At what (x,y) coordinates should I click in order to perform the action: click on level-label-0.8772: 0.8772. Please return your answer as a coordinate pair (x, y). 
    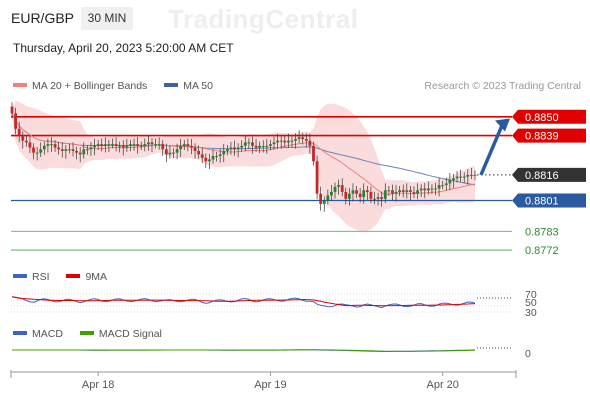
    Looking at the image, I should click on (542, 251).